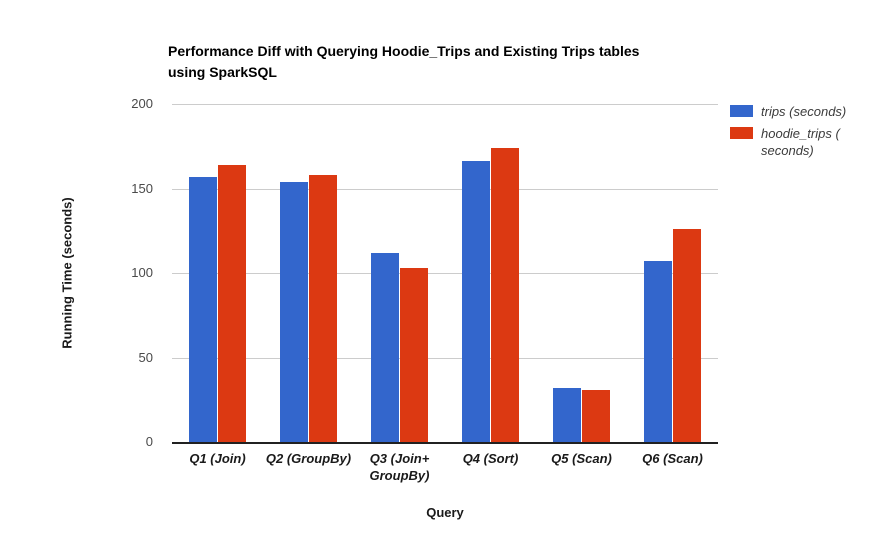  I want to click on y-axis-tick-label: 150, so click(142, 188).